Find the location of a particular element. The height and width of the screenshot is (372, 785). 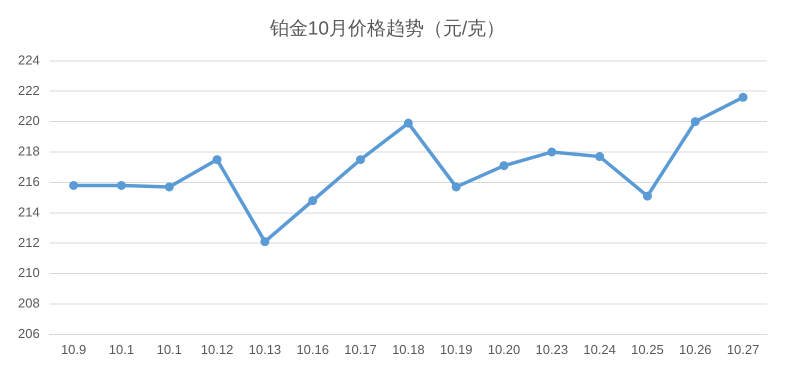

x-tick-label: 10.17 is located at coordinates (360, 349).